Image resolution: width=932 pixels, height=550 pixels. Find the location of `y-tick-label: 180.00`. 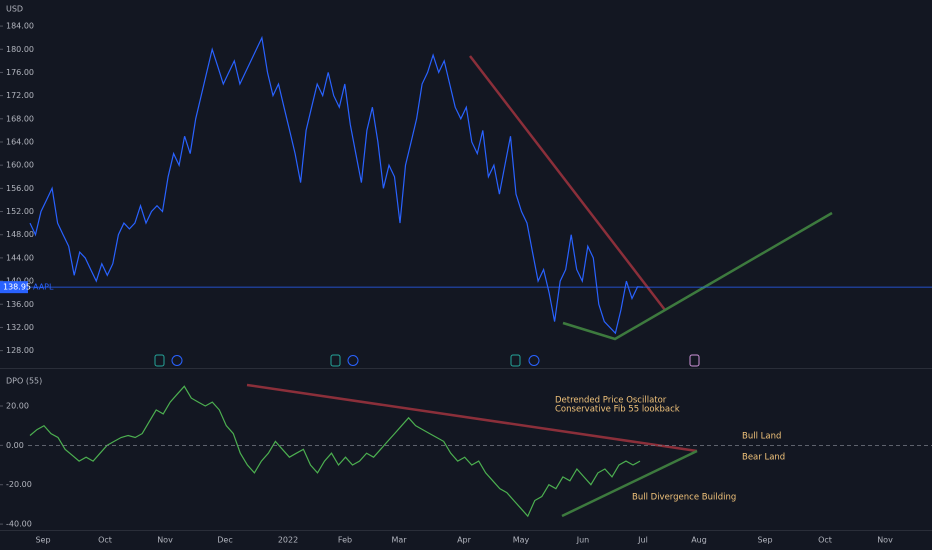

y-tick-label: 180.00 is located at coordinates (20, 49).